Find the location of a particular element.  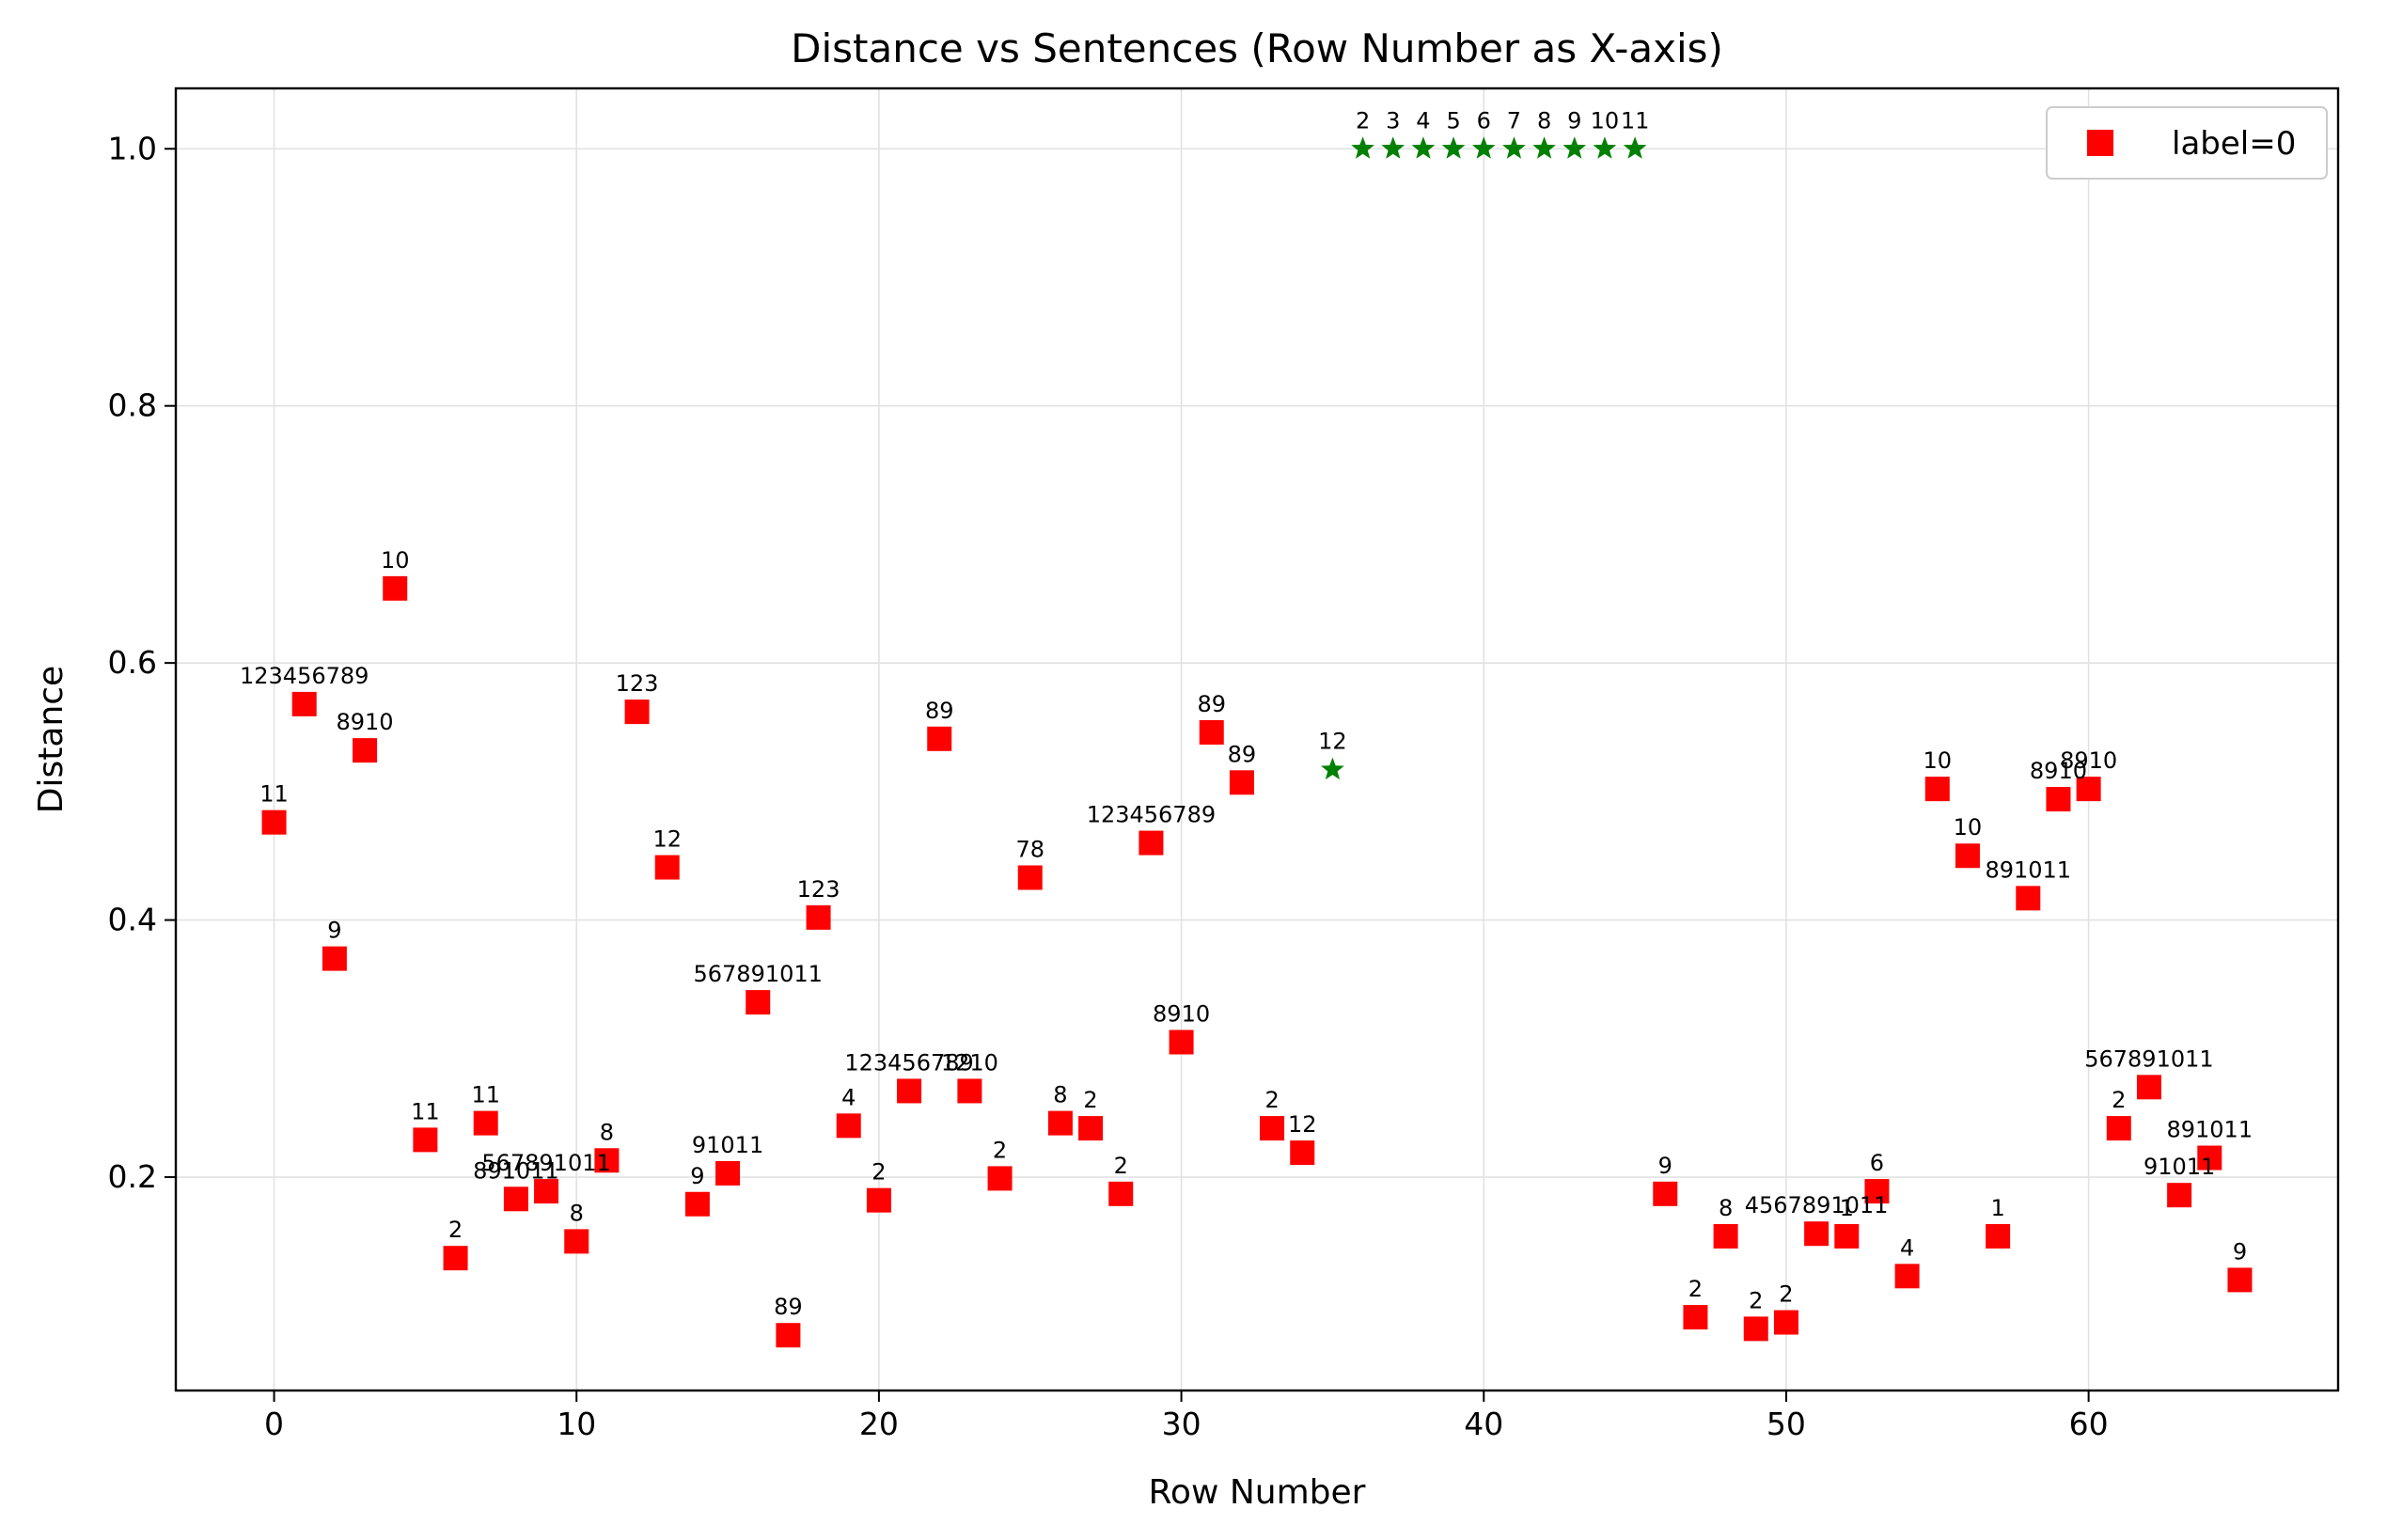

y-tick-label: 0.6 is located at coordinates (132, 663).